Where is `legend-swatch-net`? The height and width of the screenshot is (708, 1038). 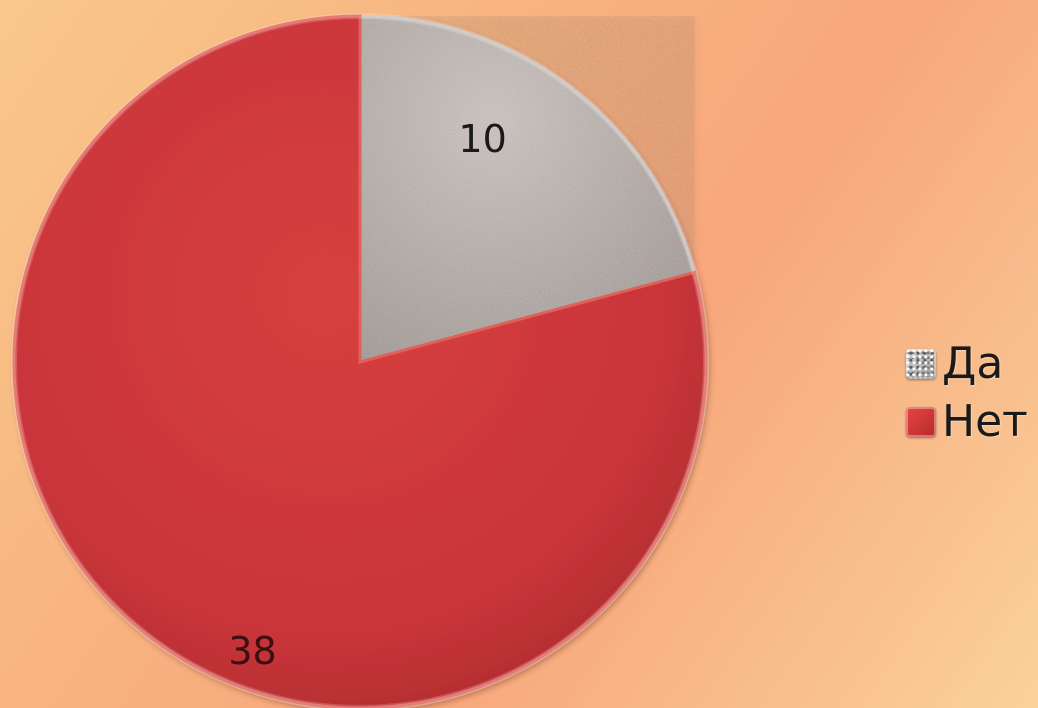 legend-swatch-net is located at coordinates (921, 422).